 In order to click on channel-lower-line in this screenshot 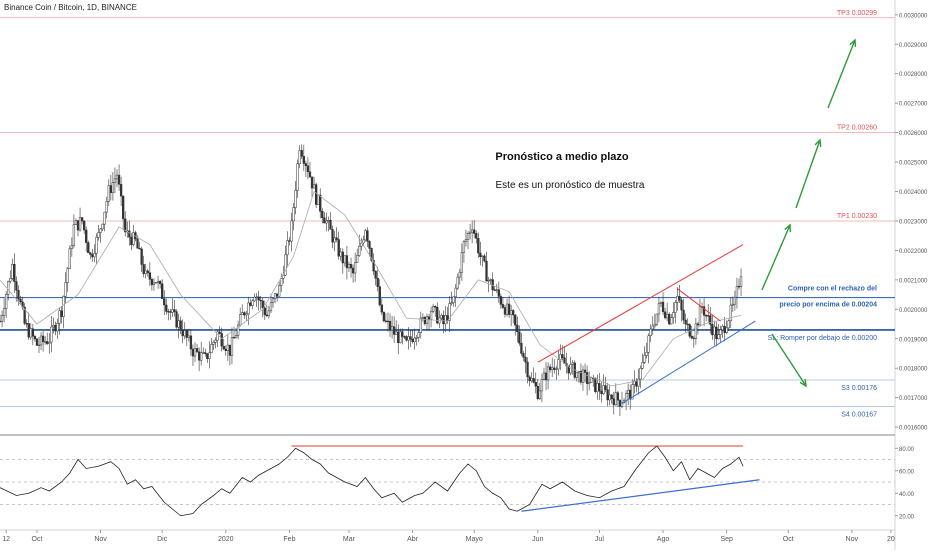, I will do `click(688, 362)`.